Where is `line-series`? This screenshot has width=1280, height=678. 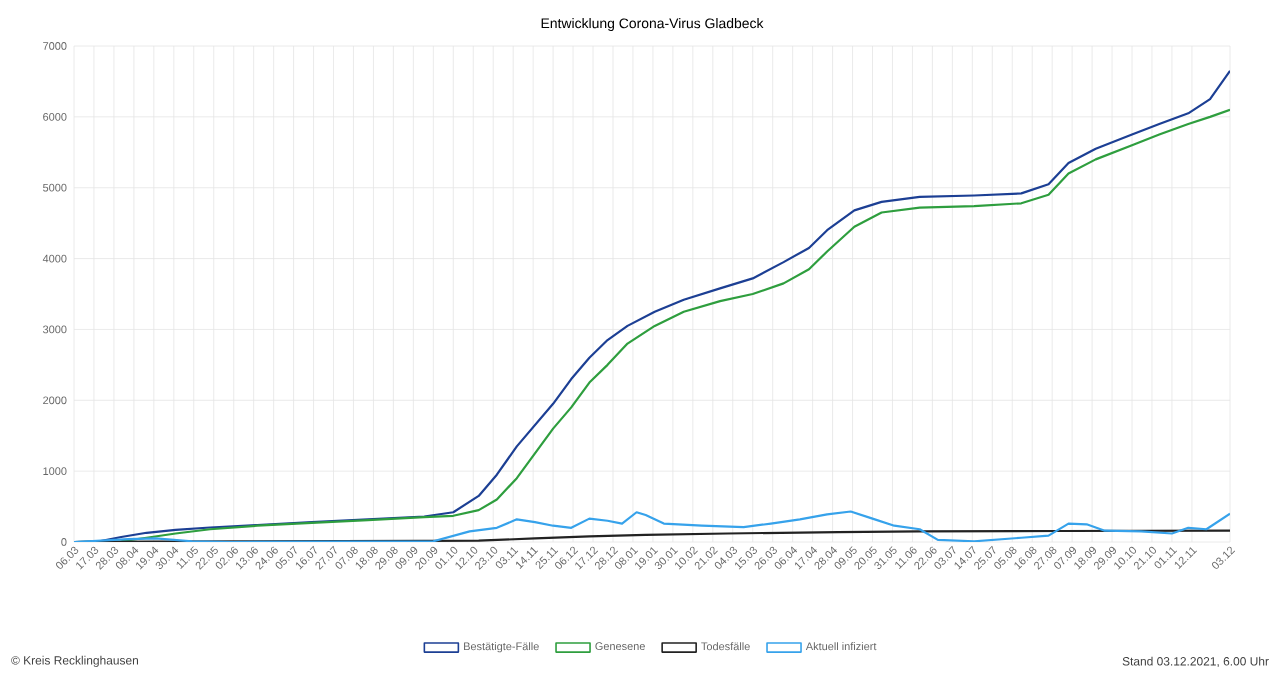 line-series is located at coordinates (652, 526).